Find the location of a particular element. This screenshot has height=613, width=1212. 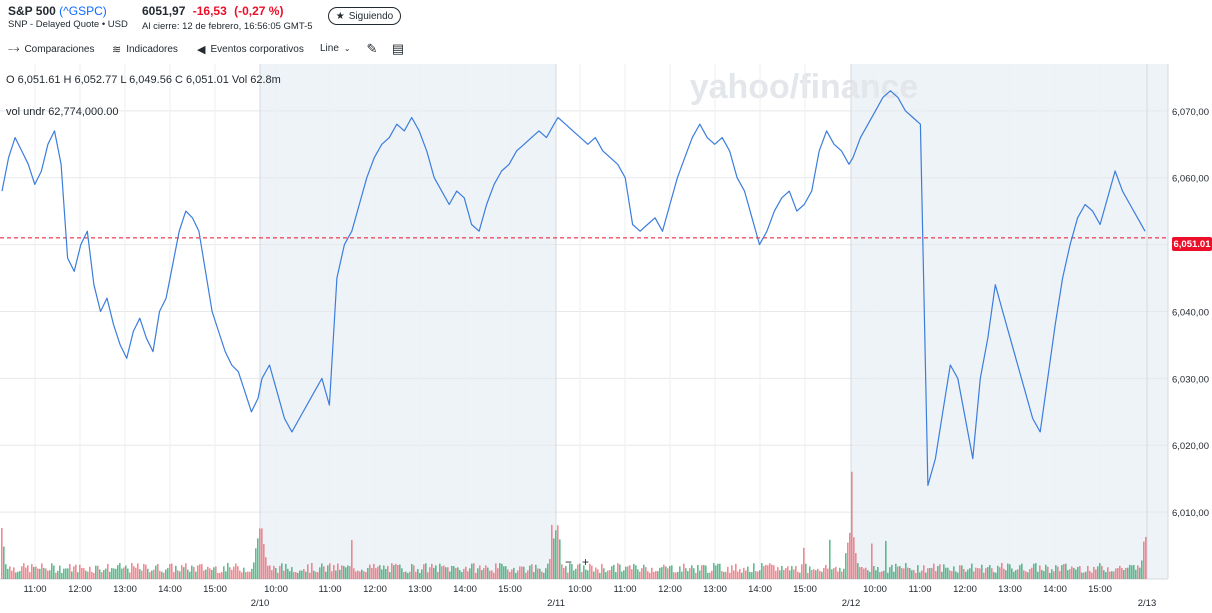

star-icon: ★ is located at coordinates (340, 16).